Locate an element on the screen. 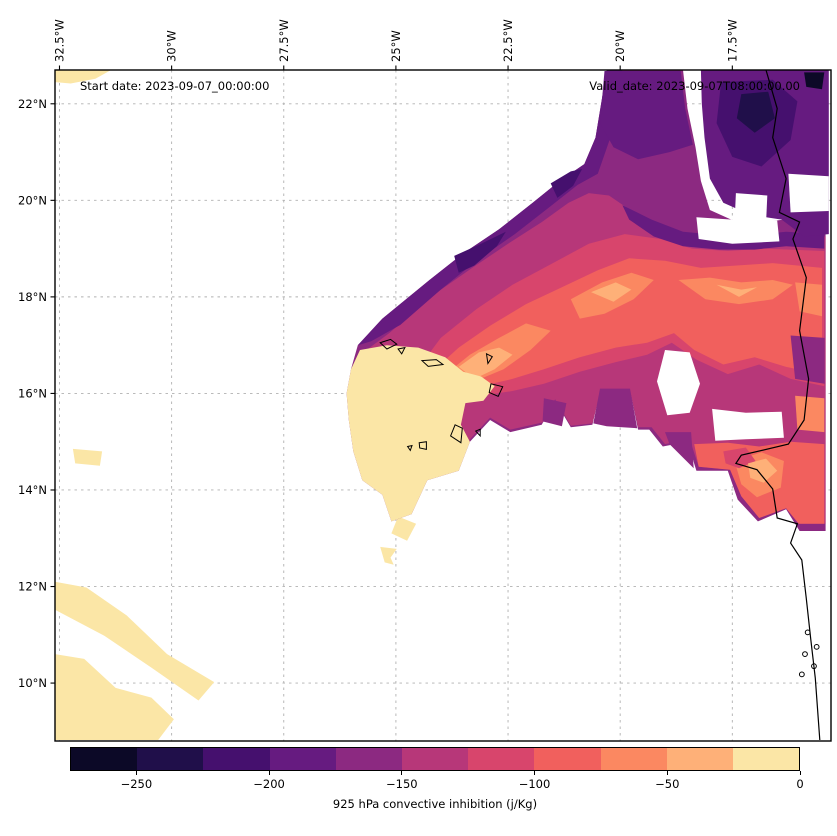 Image resolution: width=837 pixels, height=836 pixels. contour-region-coastal-peach is located at coordinates (763, 470).